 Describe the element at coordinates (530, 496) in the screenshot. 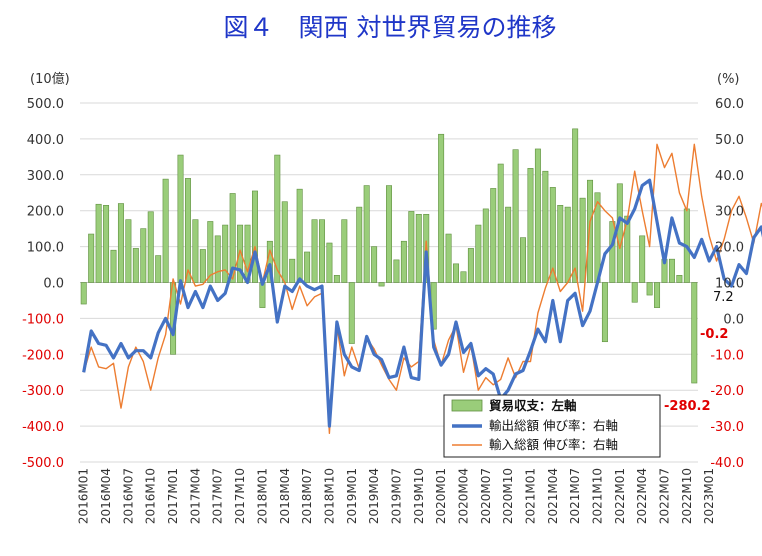

I see `x-tick-label: 2021M01` at that location.